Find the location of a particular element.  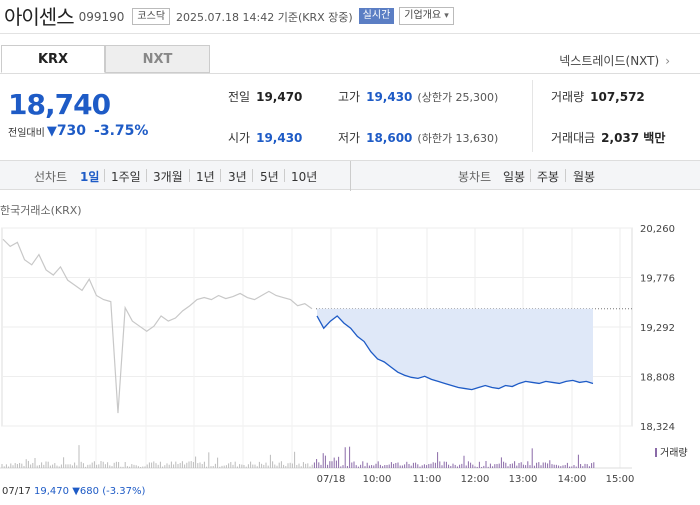

stat-open: 시가 19,430 is located at coordinates (265, 137).